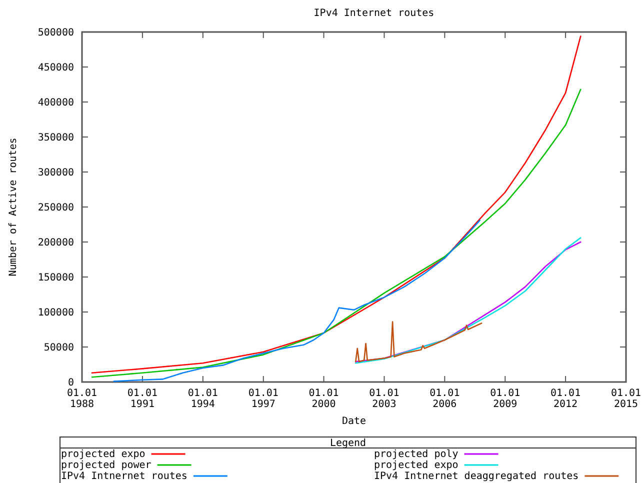 This screenshot has width=642, height=483. What do you see at coordinates (56, 173) in the screenshot?
I see `y-tick-label: 300000` at bounding box center [56, 173].